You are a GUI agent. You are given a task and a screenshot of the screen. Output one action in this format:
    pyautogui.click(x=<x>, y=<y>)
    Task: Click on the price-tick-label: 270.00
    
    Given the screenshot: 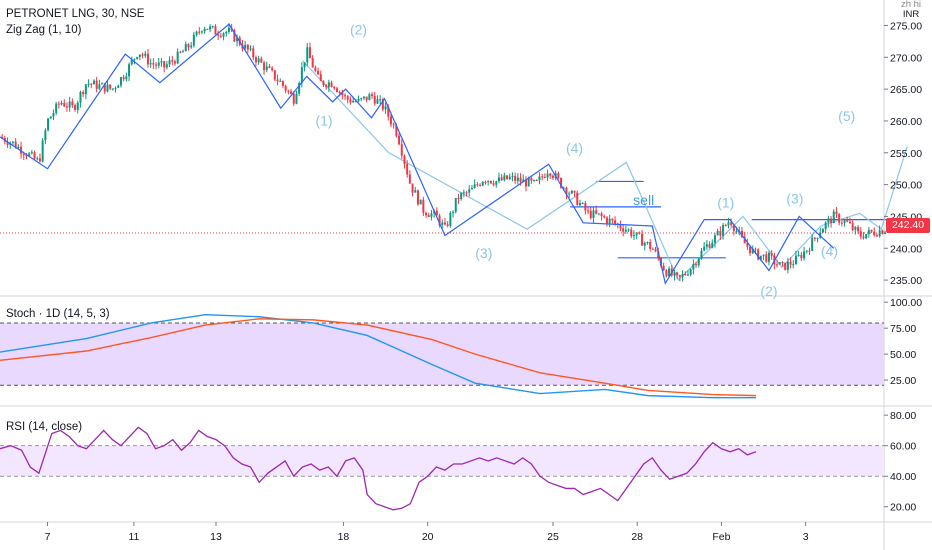 What is the action you would take?
    pyautogui.click(x=906, y=58)
    